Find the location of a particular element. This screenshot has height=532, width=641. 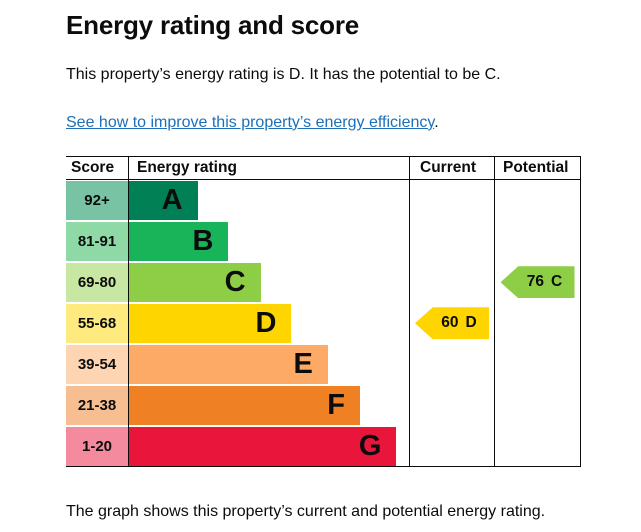

potential-value: 76 is located at coordinates (535, 282).